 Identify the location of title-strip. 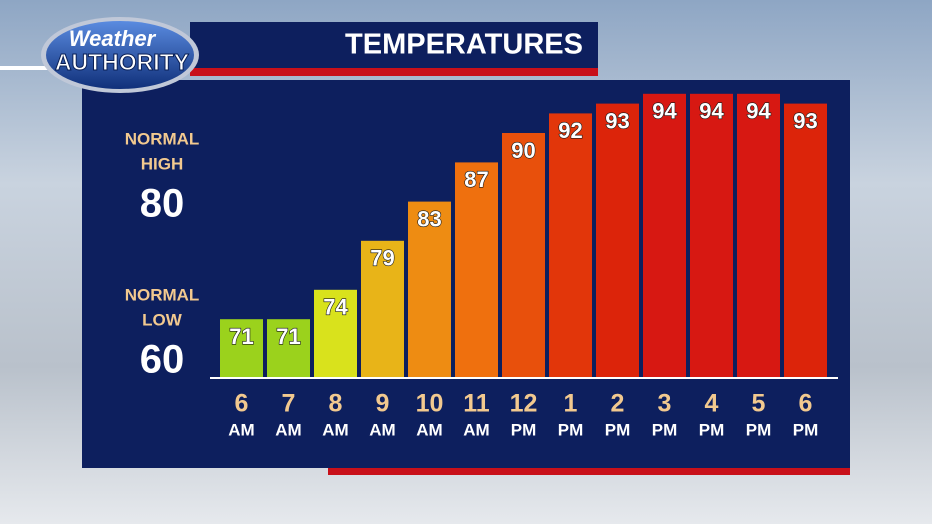
(394, 72).